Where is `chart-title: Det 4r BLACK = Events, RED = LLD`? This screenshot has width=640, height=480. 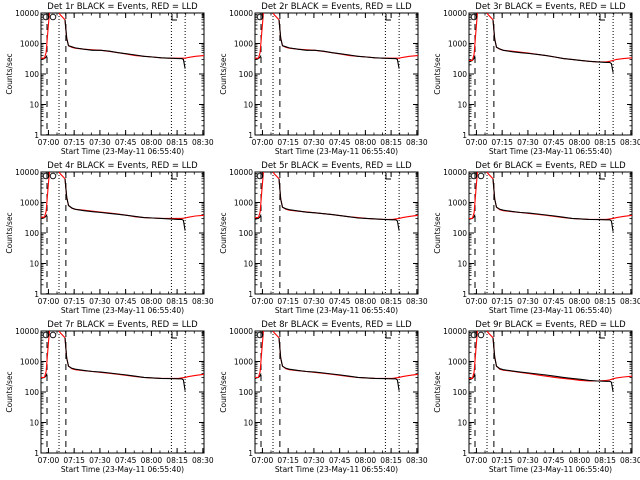 chart-title: Det 4r BLACK = Events, RED = LLD is located at coordinates (122, 166).